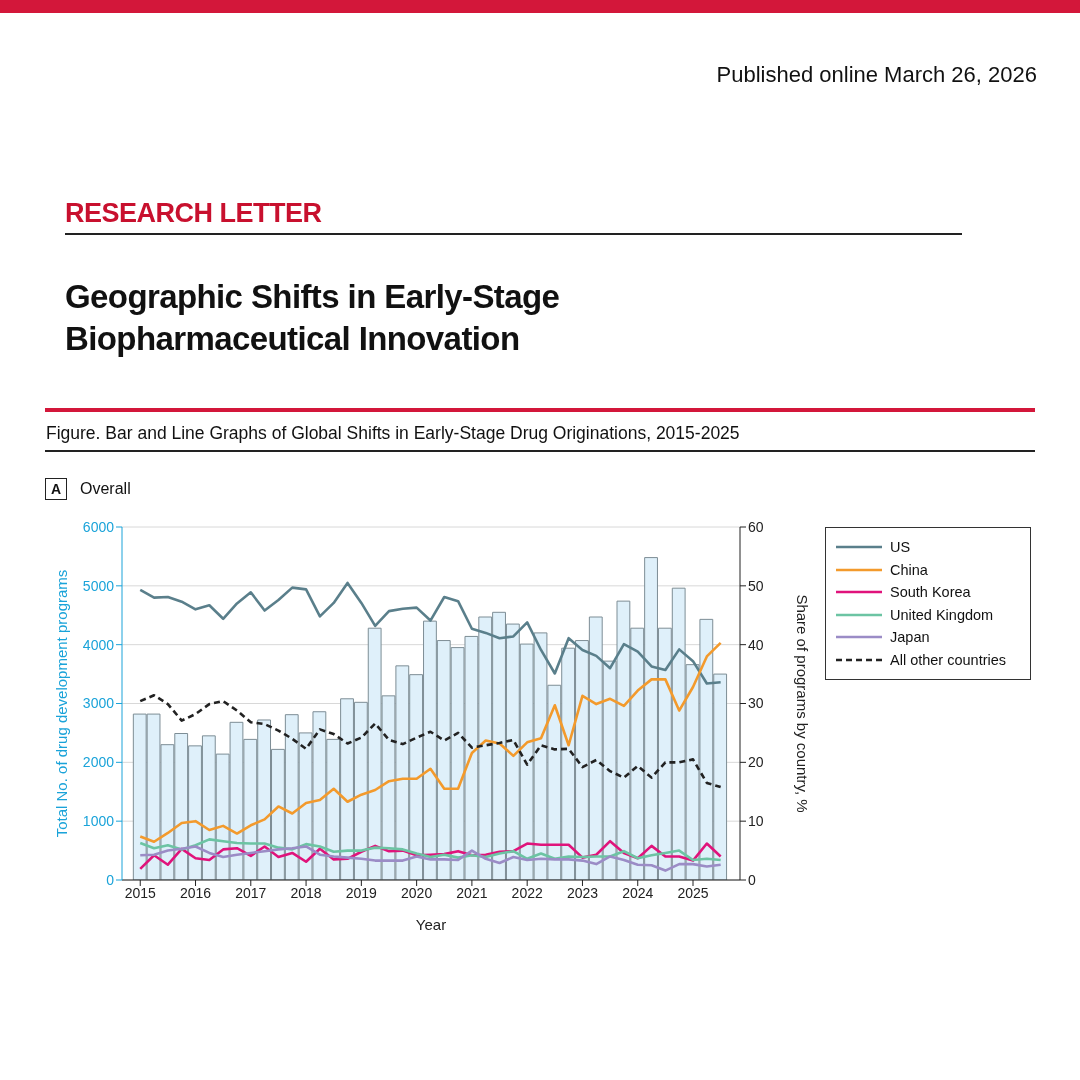 This screenshot has height=1080, width=1080. I want to click on text: Overall, so click(105, 489).